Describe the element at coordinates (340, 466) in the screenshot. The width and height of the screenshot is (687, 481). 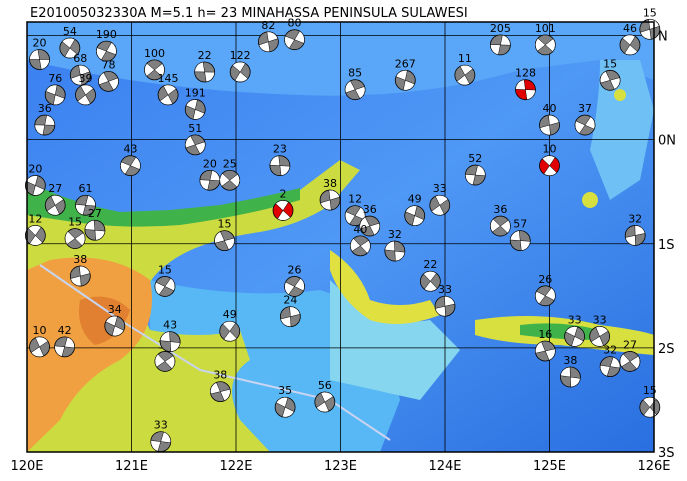
I see `x-tick-label: 123E` at that location.